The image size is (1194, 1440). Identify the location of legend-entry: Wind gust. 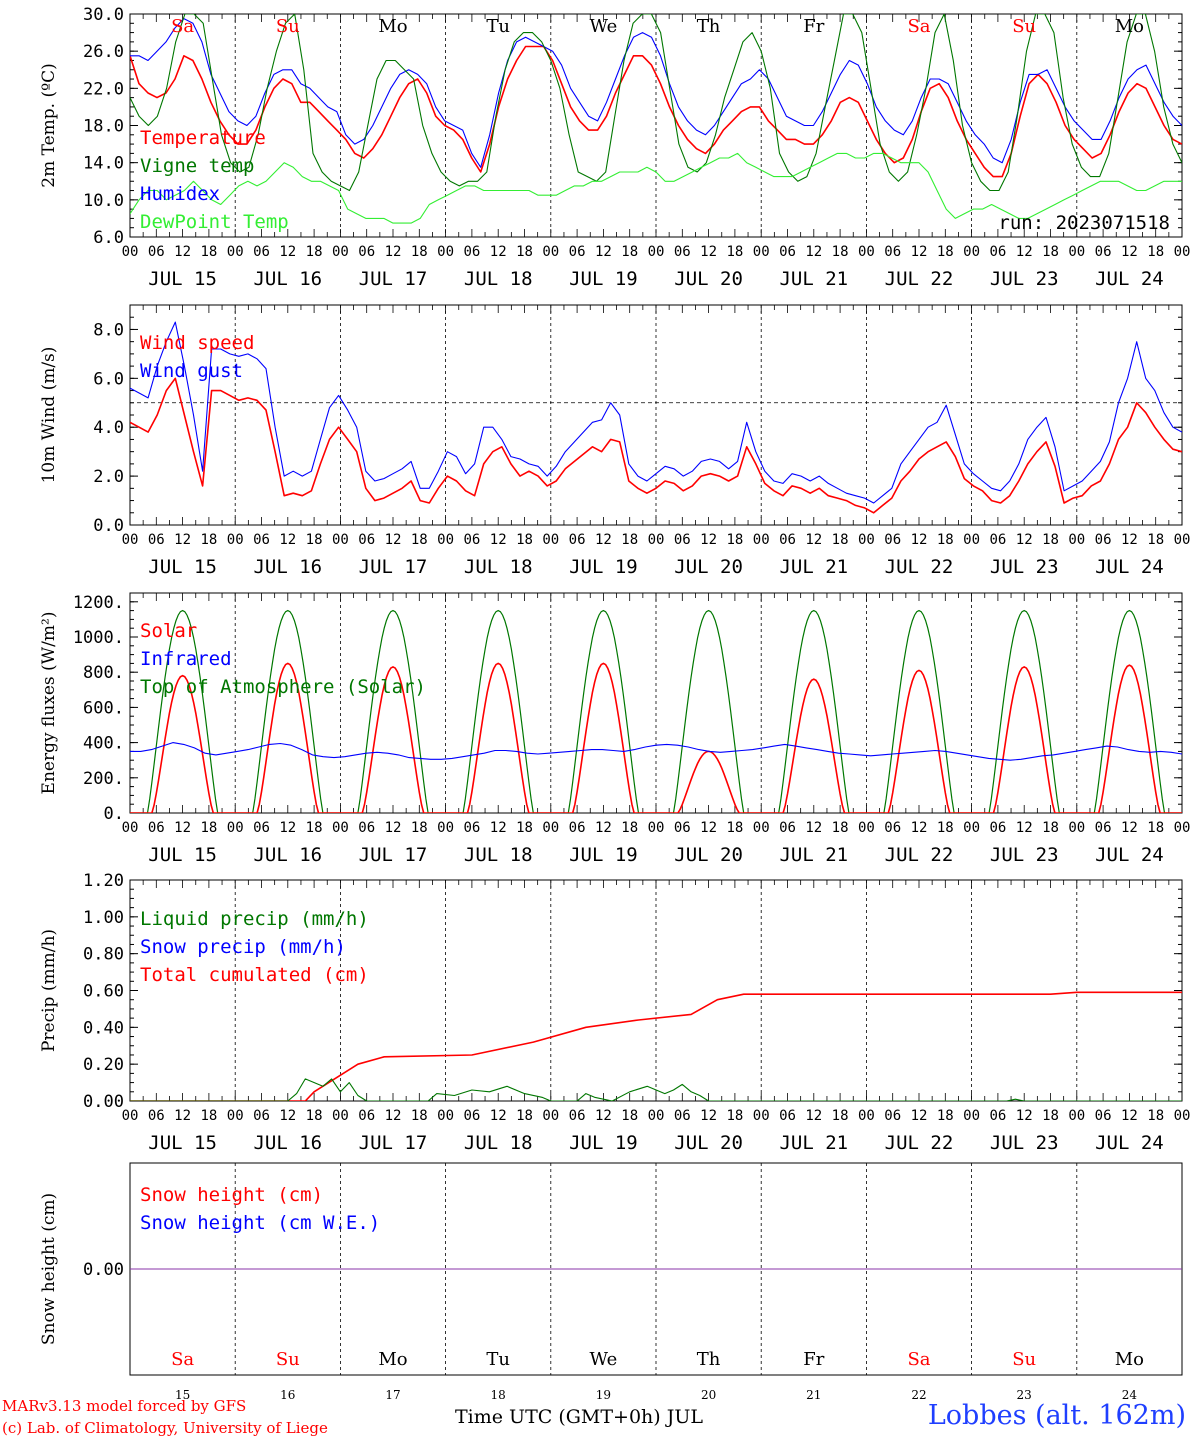
(191, 371).